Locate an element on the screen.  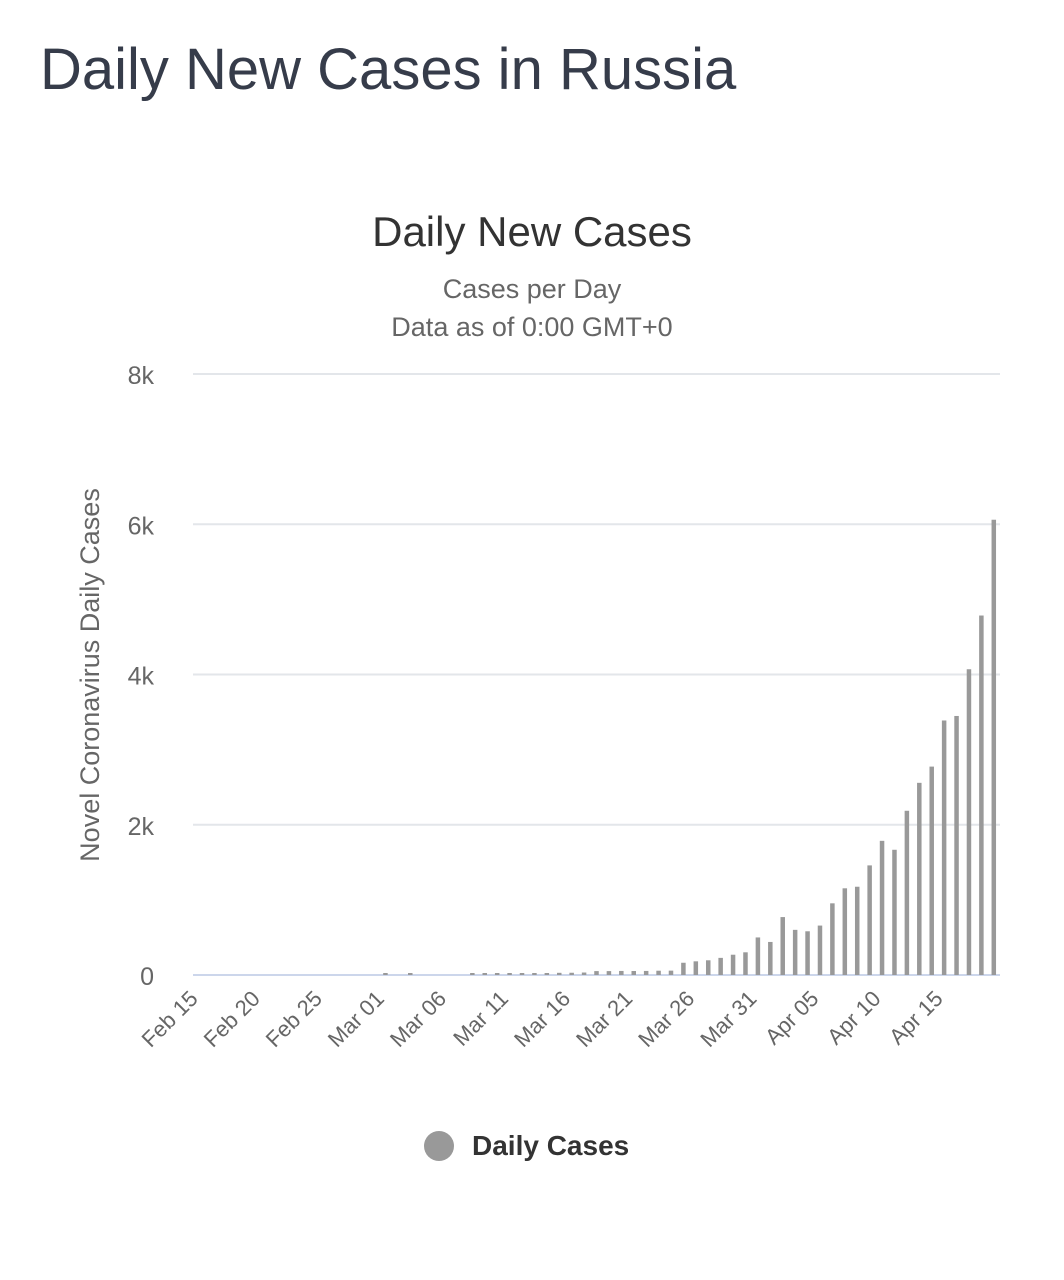
chart-subtitle: Cases per Day is located at coordinates (532, 289).